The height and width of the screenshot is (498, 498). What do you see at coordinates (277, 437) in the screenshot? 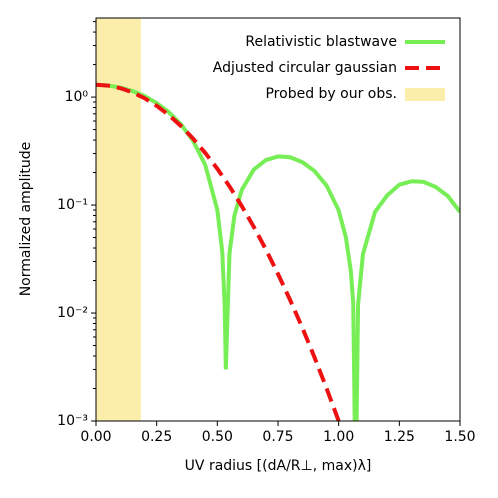
I see `x-tick-label: 0.75` at bounding box center [277, 437].